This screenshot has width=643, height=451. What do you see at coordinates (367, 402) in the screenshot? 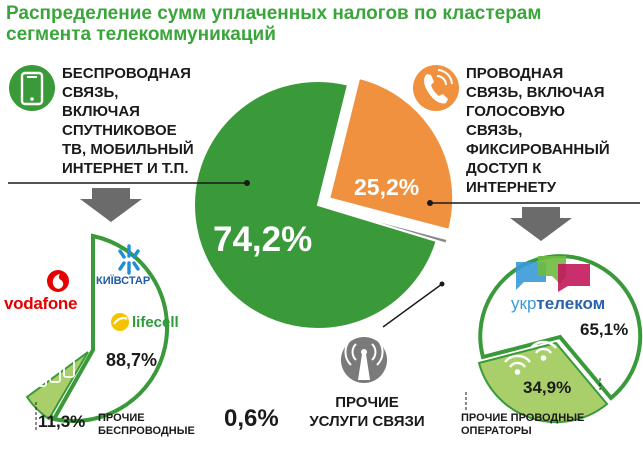
I see `other-label-line-1: ПРОЧИЕ` at bounding box center [367, 402].